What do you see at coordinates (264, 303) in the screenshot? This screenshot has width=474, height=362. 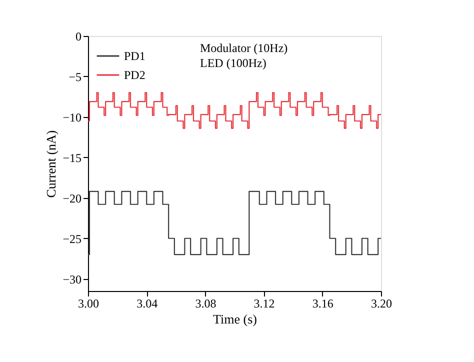 I see `x-tick-label: 3.12` at bounding box center [264, 303].